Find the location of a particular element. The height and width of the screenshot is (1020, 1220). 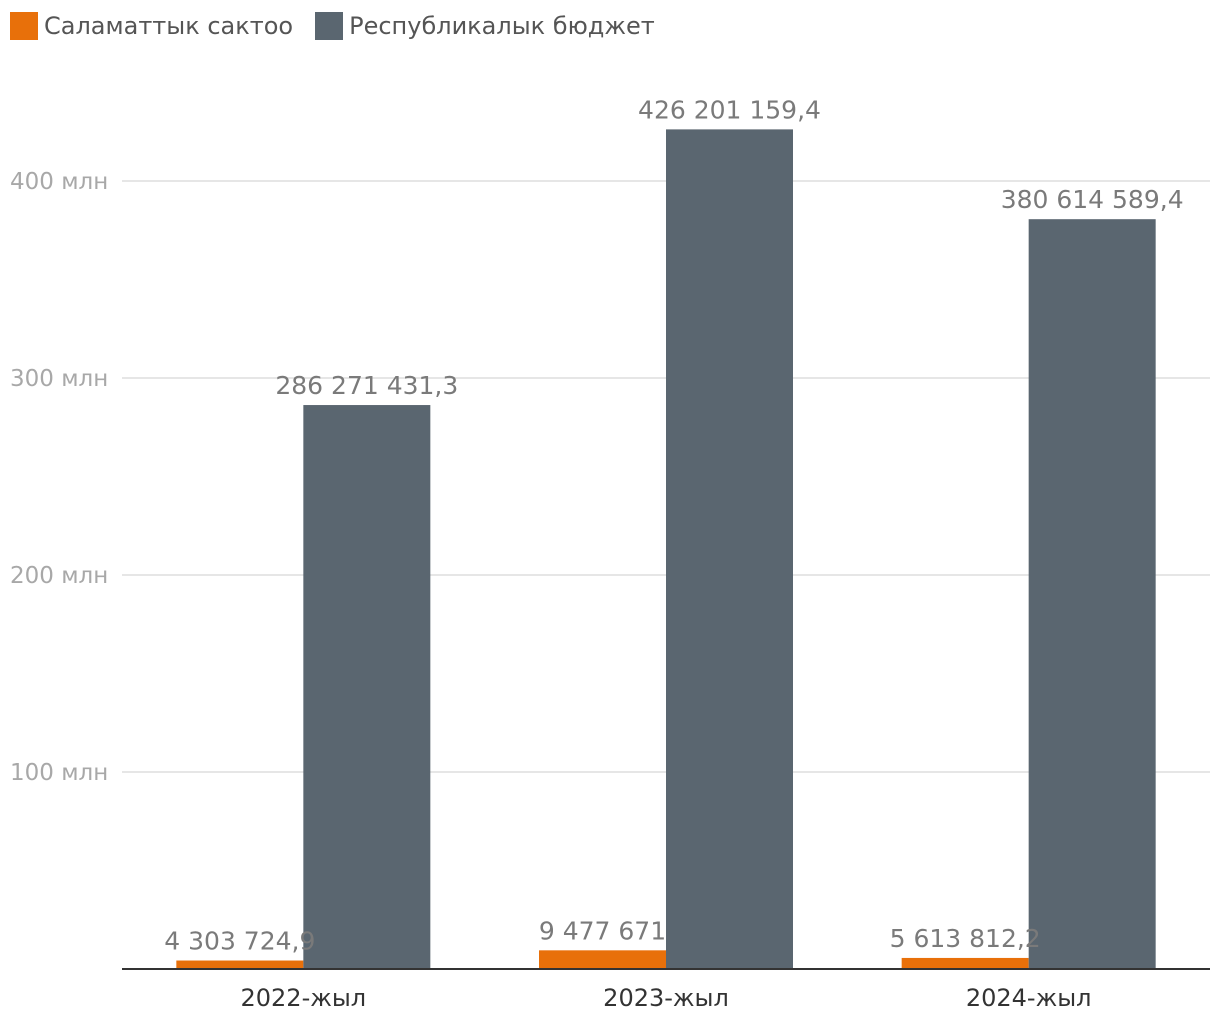

x-tick-label: 2024-жыл is located at coordinates (1029, 998).